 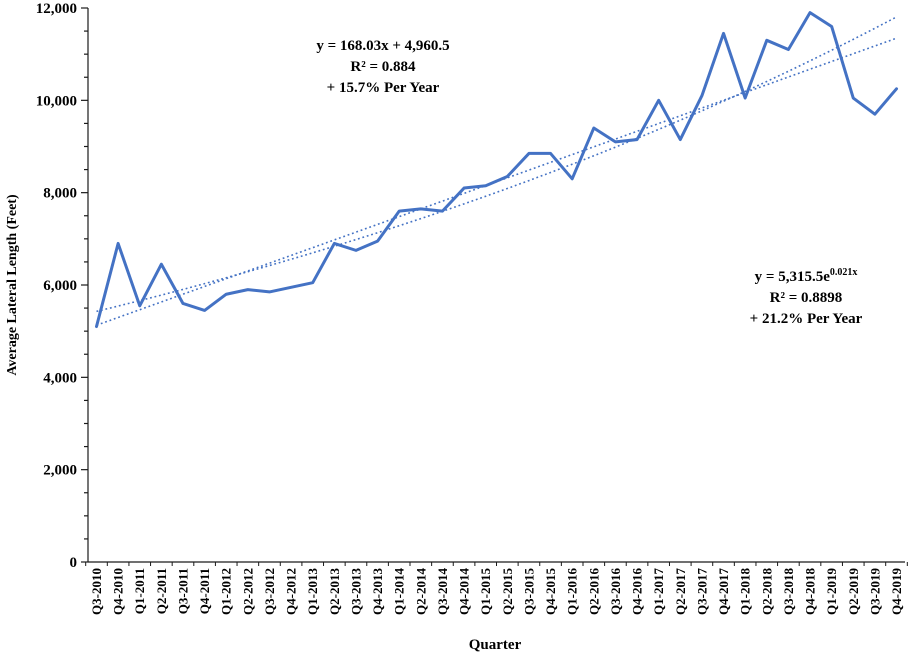 I want to click on x-axis-tick-label: Q4-2014, so click(x=464, y=591).